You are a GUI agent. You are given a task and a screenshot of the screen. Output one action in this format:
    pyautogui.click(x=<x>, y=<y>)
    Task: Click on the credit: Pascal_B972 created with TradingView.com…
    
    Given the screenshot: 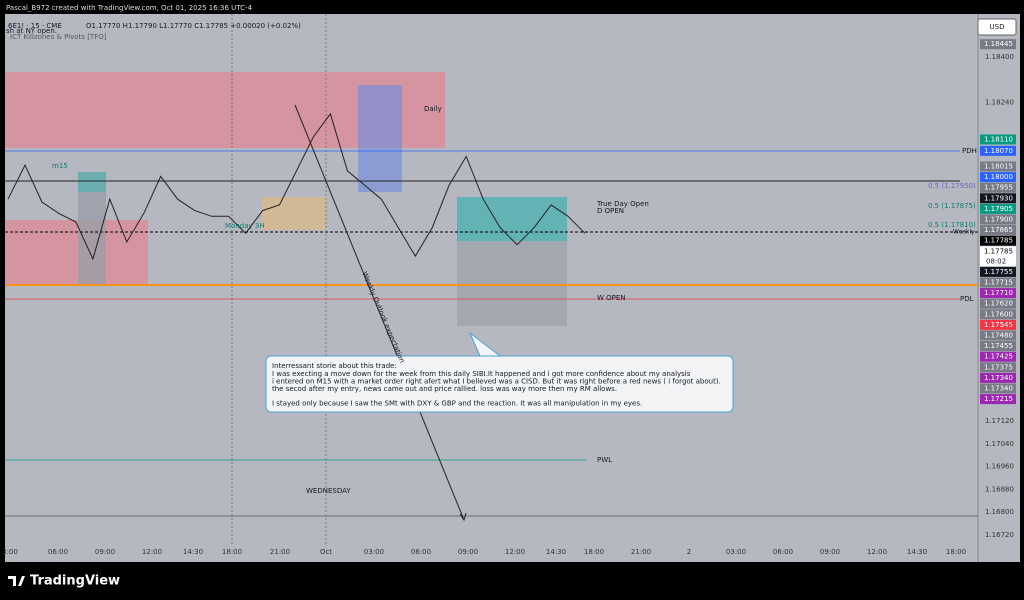 What is the action you would take?
    pyautogui.click(x=129, y=8)
    